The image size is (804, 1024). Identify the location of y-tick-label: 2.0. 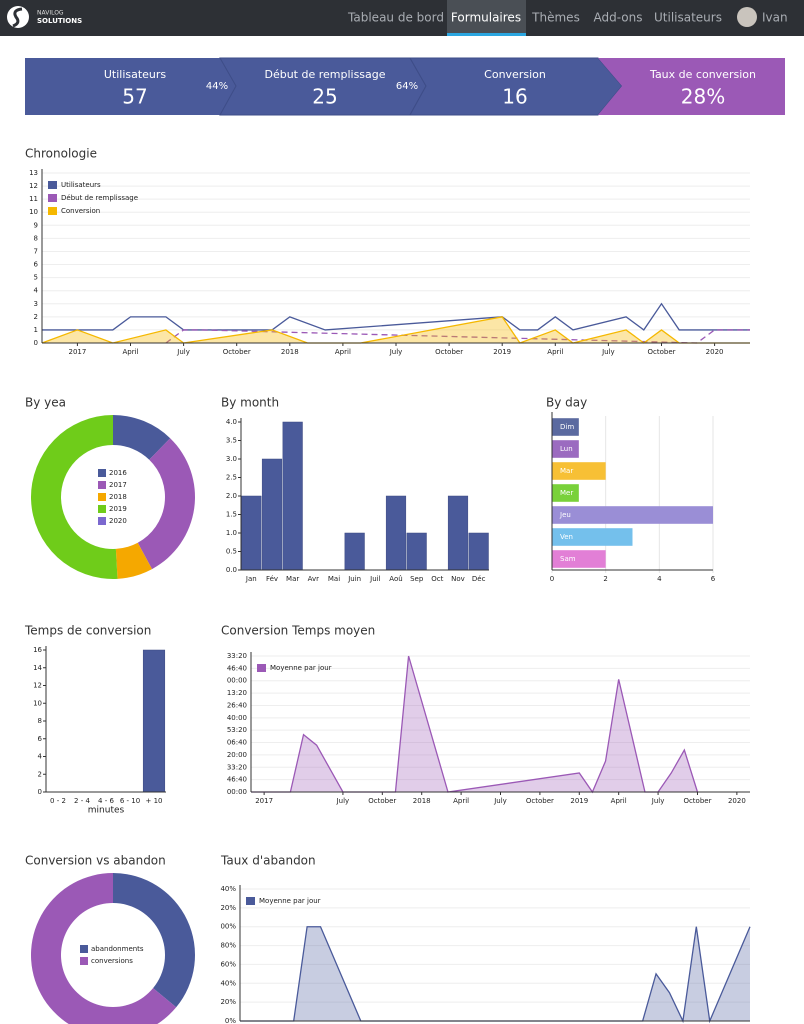
(231, 496).